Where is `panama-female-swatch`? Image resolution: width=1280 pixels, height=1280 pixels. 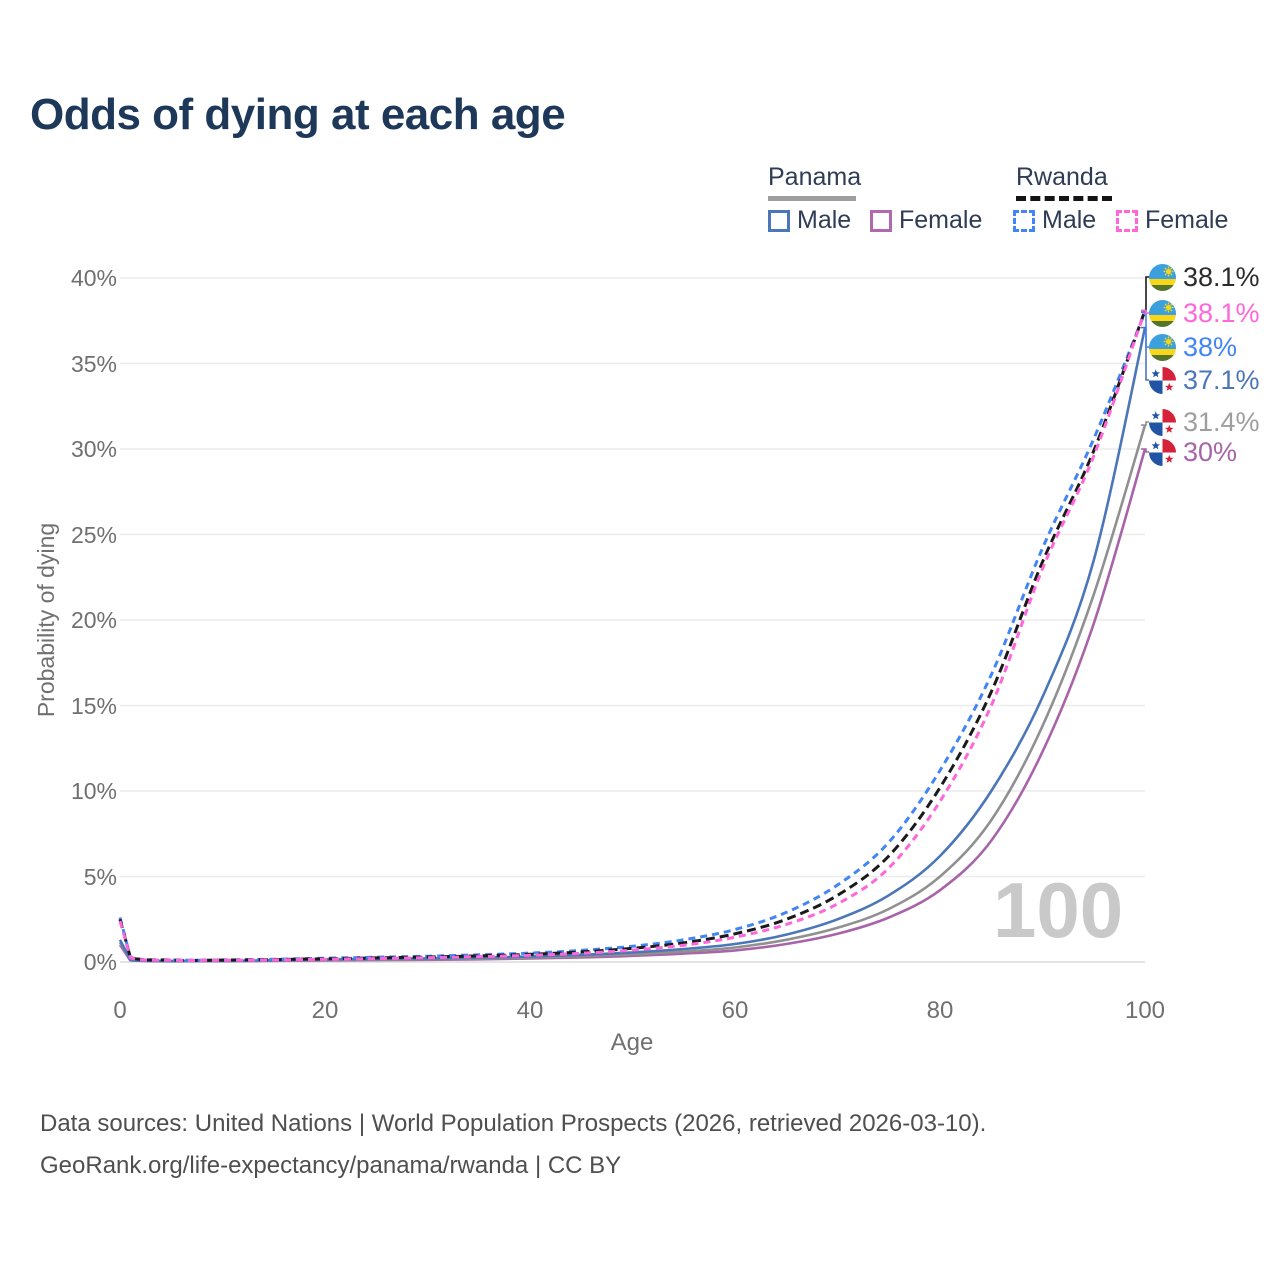 panama-female-swatch is located at coordinates (881, 220).